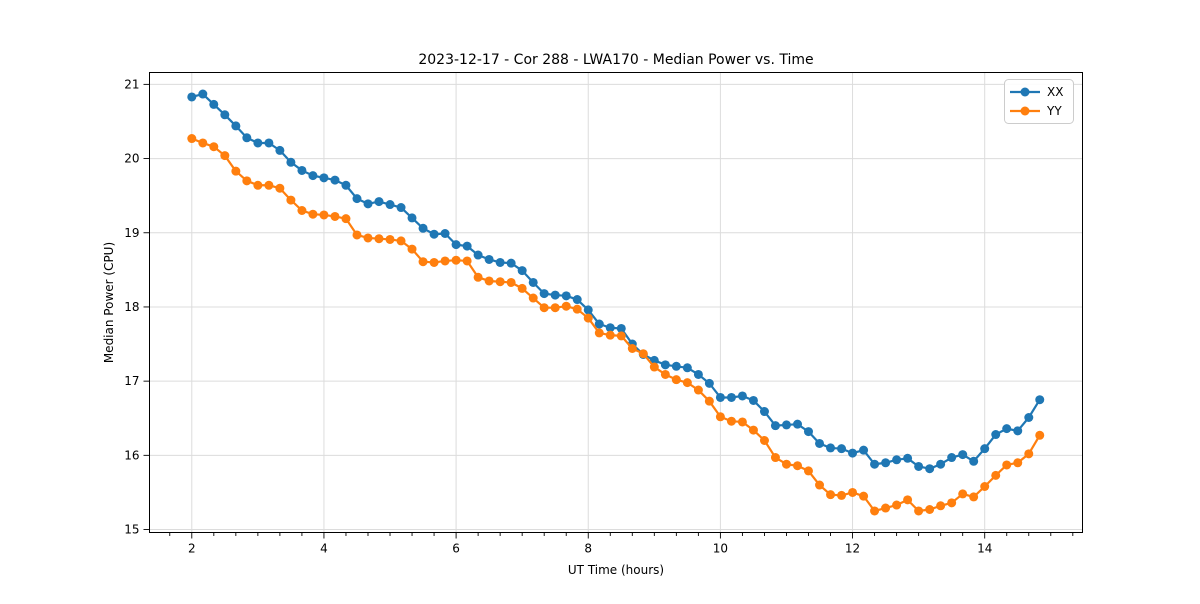  What do you see at coordinates (109, 302) in the screenshot?
I see `y-axis-label: Median Power (CPU)` at bounding box center [109, 302].